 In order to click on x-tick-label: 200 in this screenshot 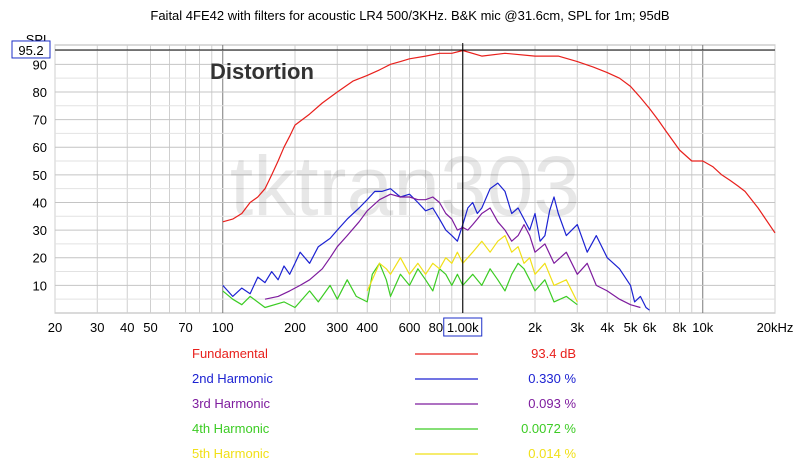, I will do `click(295, 327)`.